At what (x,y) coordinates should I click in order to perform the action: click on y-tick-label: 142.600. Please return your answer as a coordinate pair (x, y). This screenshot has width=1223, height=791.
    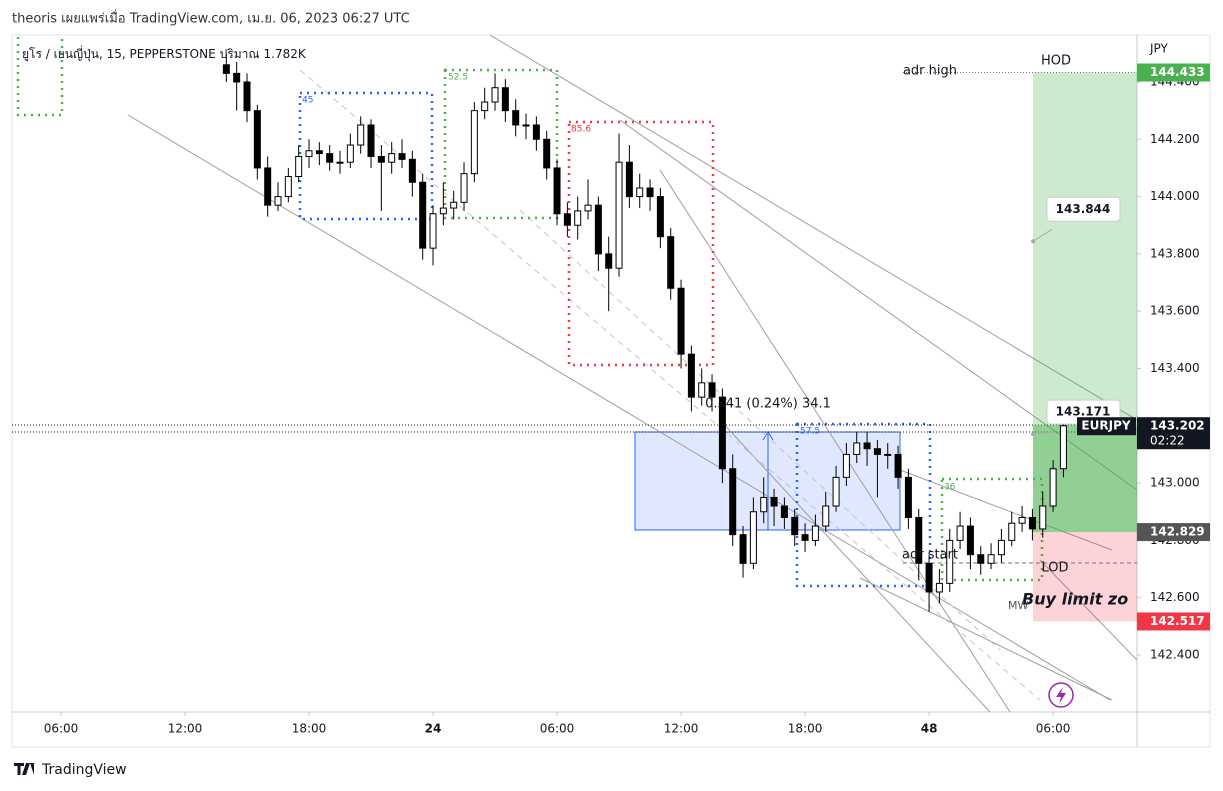
    Looking at the image, I should click on (1175, 597).